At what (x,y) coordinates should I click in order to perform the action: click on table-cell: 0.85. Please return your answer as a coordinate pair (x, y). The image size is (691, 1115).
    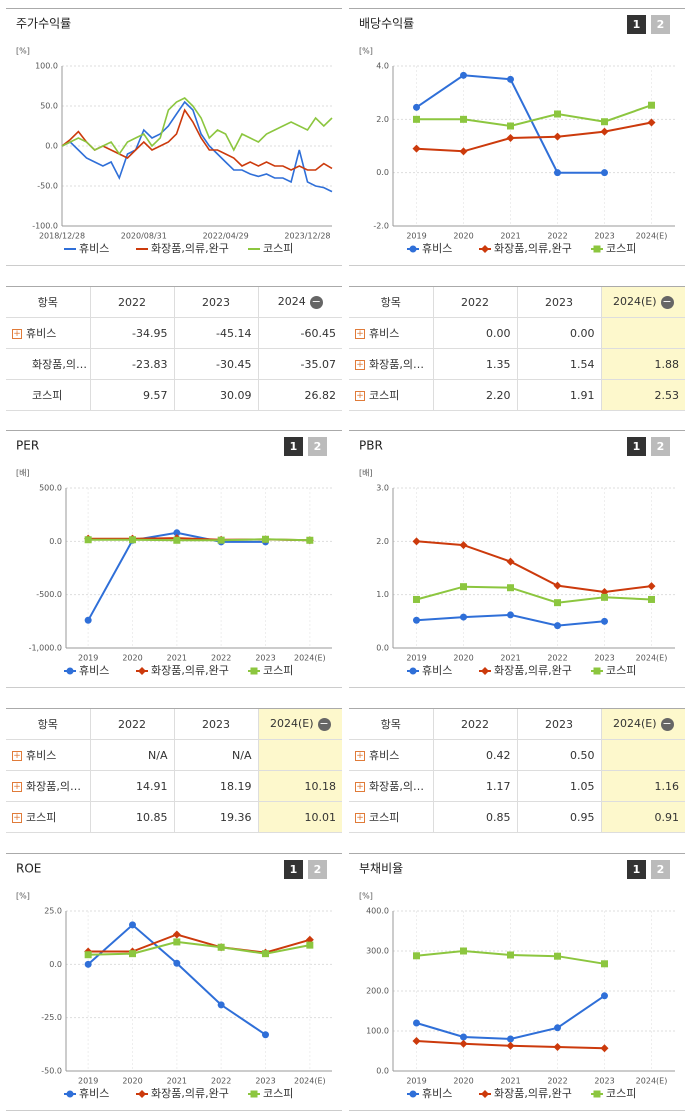
    Looking at the image, I should click on (474, 817).